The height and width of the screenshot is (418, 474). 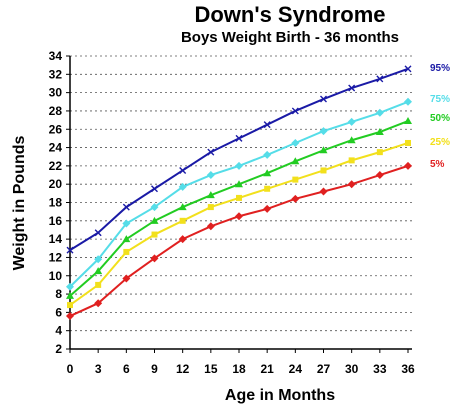 I want to click on series-label: 5%, so click(x=437, y=164).